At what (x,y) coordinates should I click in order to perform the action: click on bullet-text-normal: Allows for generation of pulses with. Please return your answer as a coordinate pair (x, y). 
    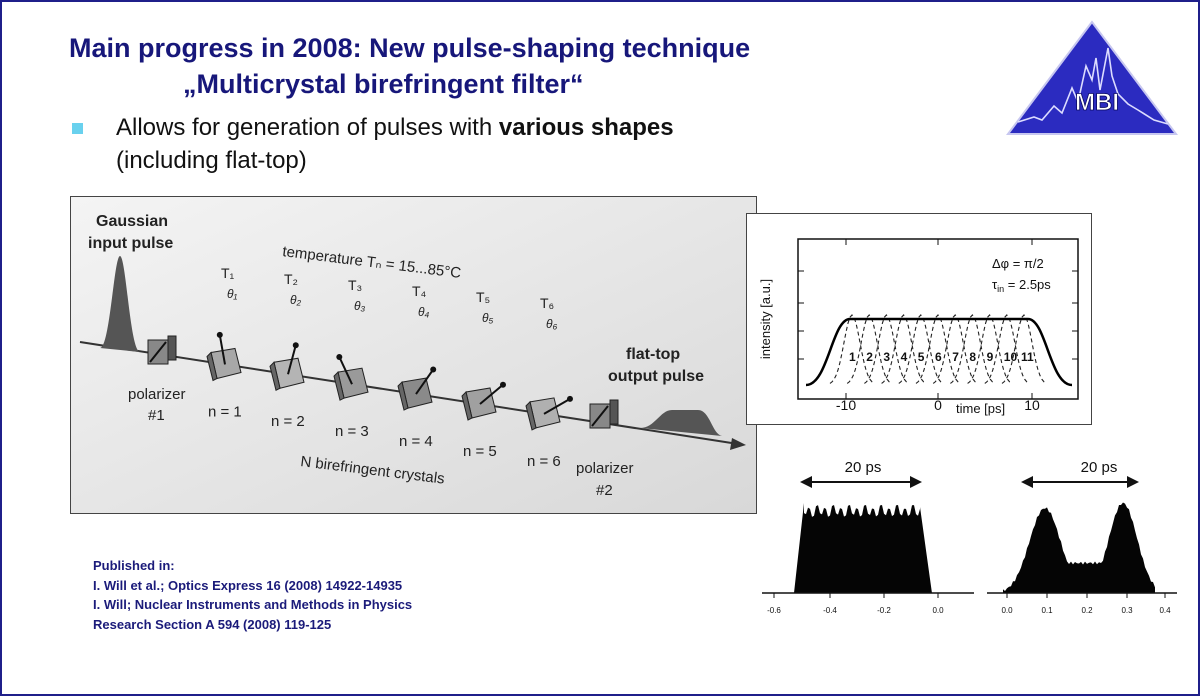
    Looking at the image, I should click on (307, 127).